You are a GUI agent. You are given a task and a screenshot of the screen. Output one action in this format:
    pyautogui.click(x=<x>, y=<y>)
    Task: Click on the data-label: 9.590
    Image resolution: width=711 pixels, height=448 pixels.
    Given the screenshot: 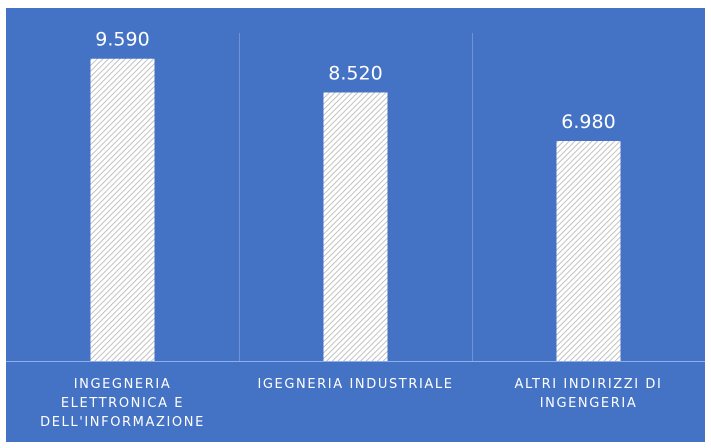 What is the action you would take?
    pyautogui.click(x=122, y=40)
    